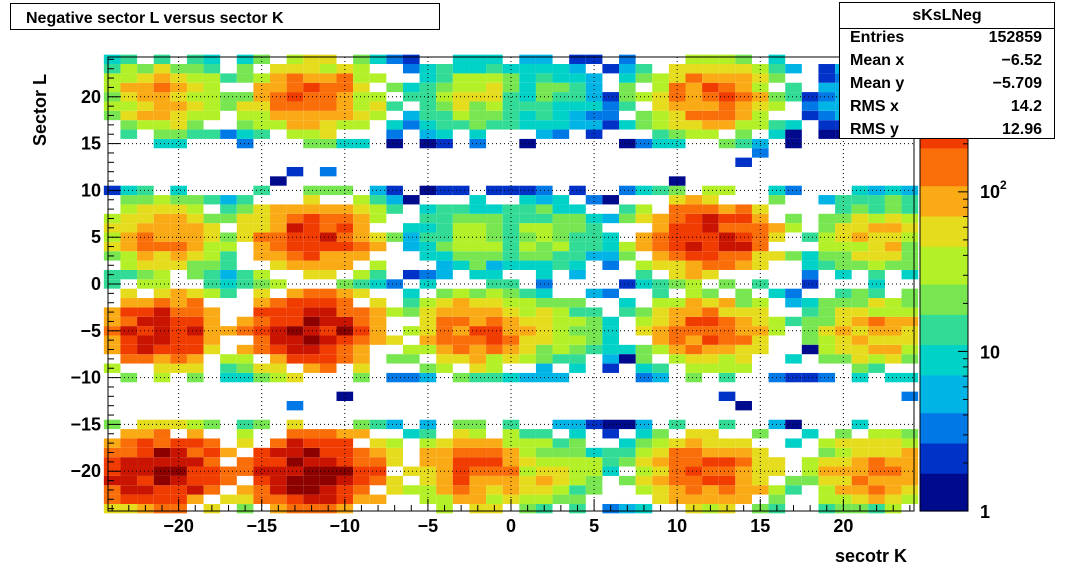 This screenshot has height=568, width=1076. I want to click on stats-rms-x-value: 14.2, so click(1026, 106).